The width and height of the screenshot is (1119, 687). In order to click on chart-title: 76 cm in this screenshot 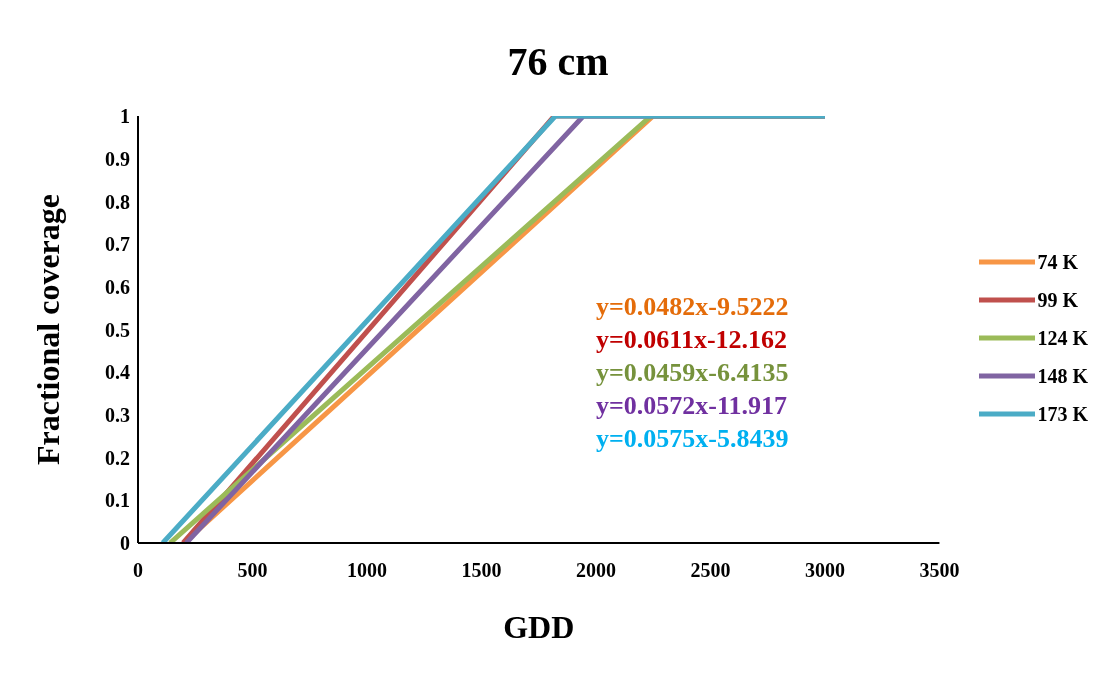, I will do `click(558, 61)`.